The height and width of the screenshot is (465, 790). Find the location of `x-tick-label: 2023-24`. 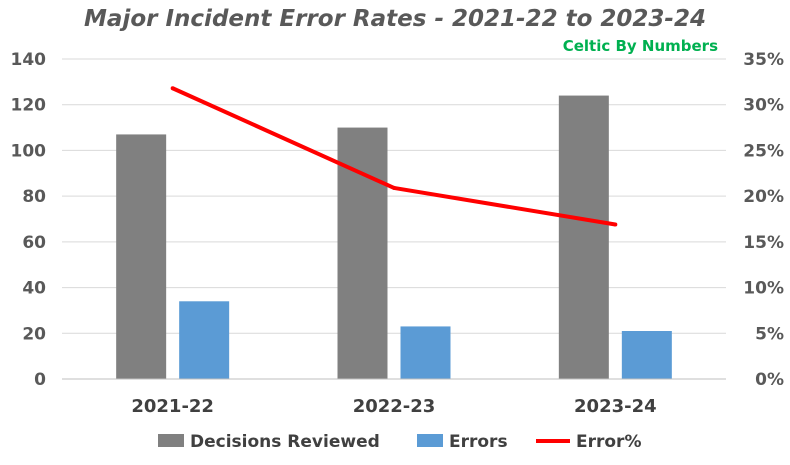

x-tick-label: 2023-24 is located at coordinates (615, 406).